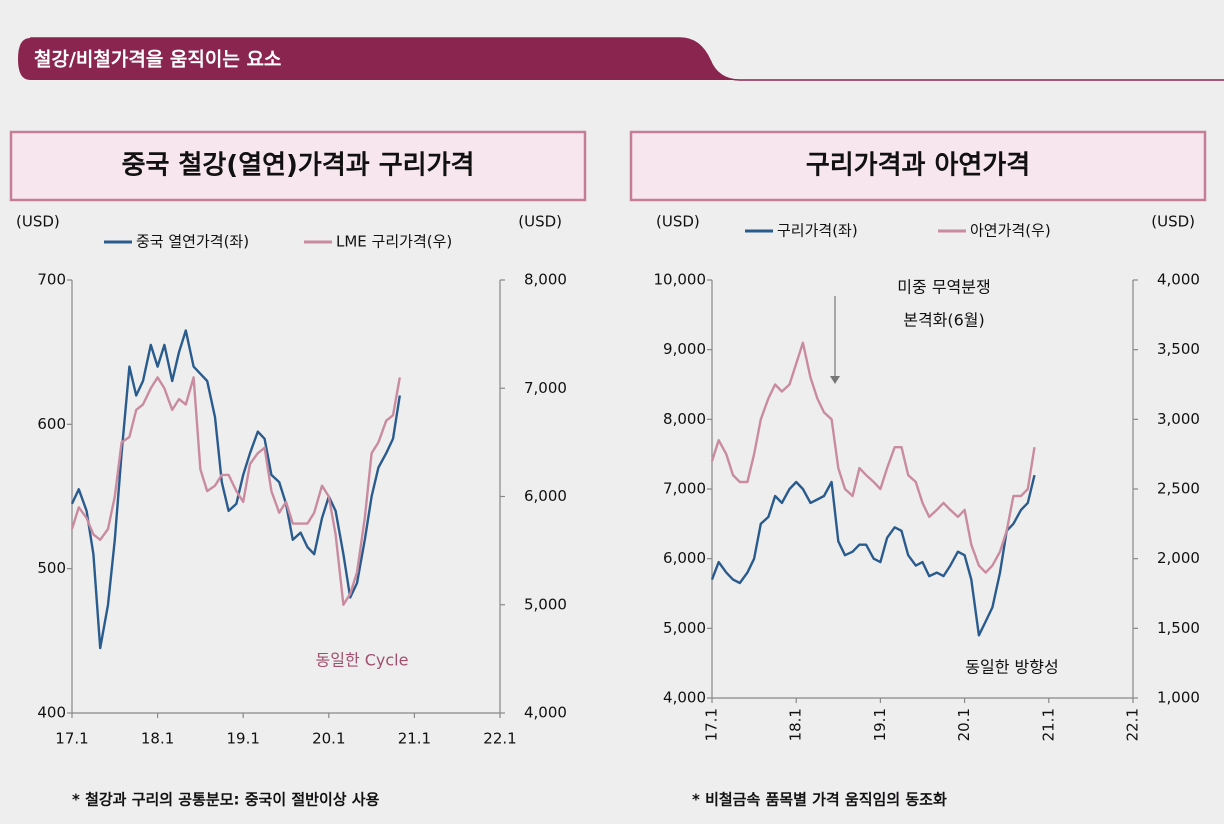 The image size is (1224, 824). I want to click on y2-tick-label: 2,000, so click(1178, 558).